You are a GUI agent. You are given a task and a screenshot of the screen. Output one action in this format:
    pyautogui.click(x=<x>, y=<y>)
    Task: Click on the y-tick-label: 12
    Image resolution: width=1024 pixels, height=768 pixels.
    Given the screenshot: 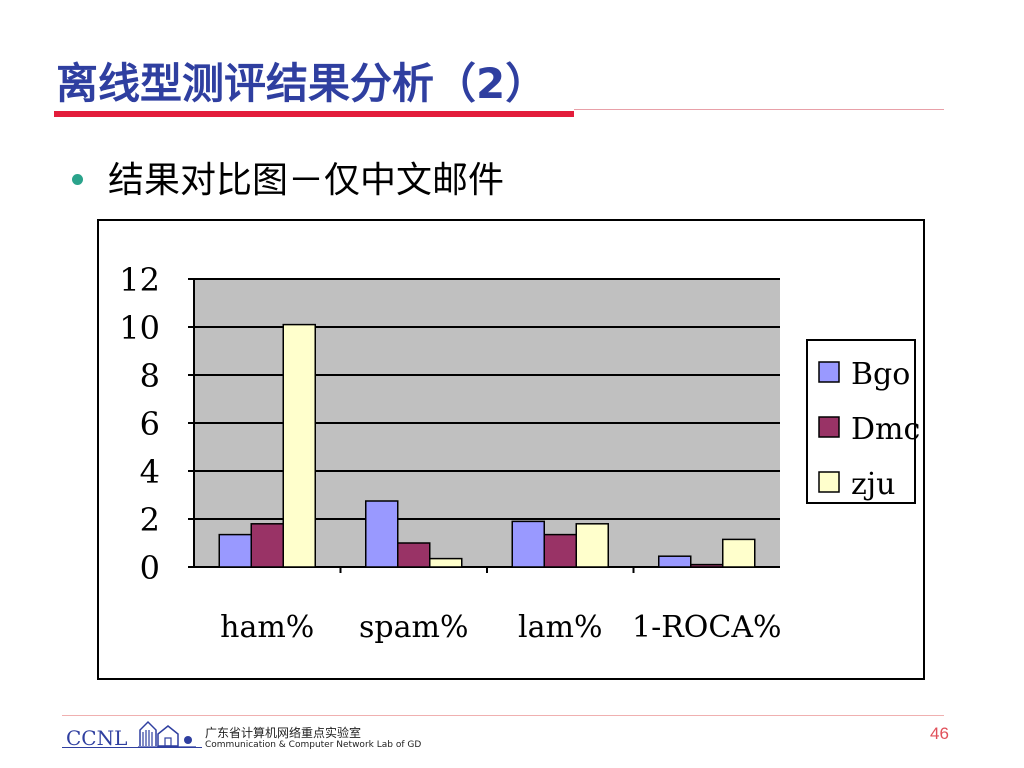 What is the action you would take?
    pyautogui.click(x=139, y=280)
    